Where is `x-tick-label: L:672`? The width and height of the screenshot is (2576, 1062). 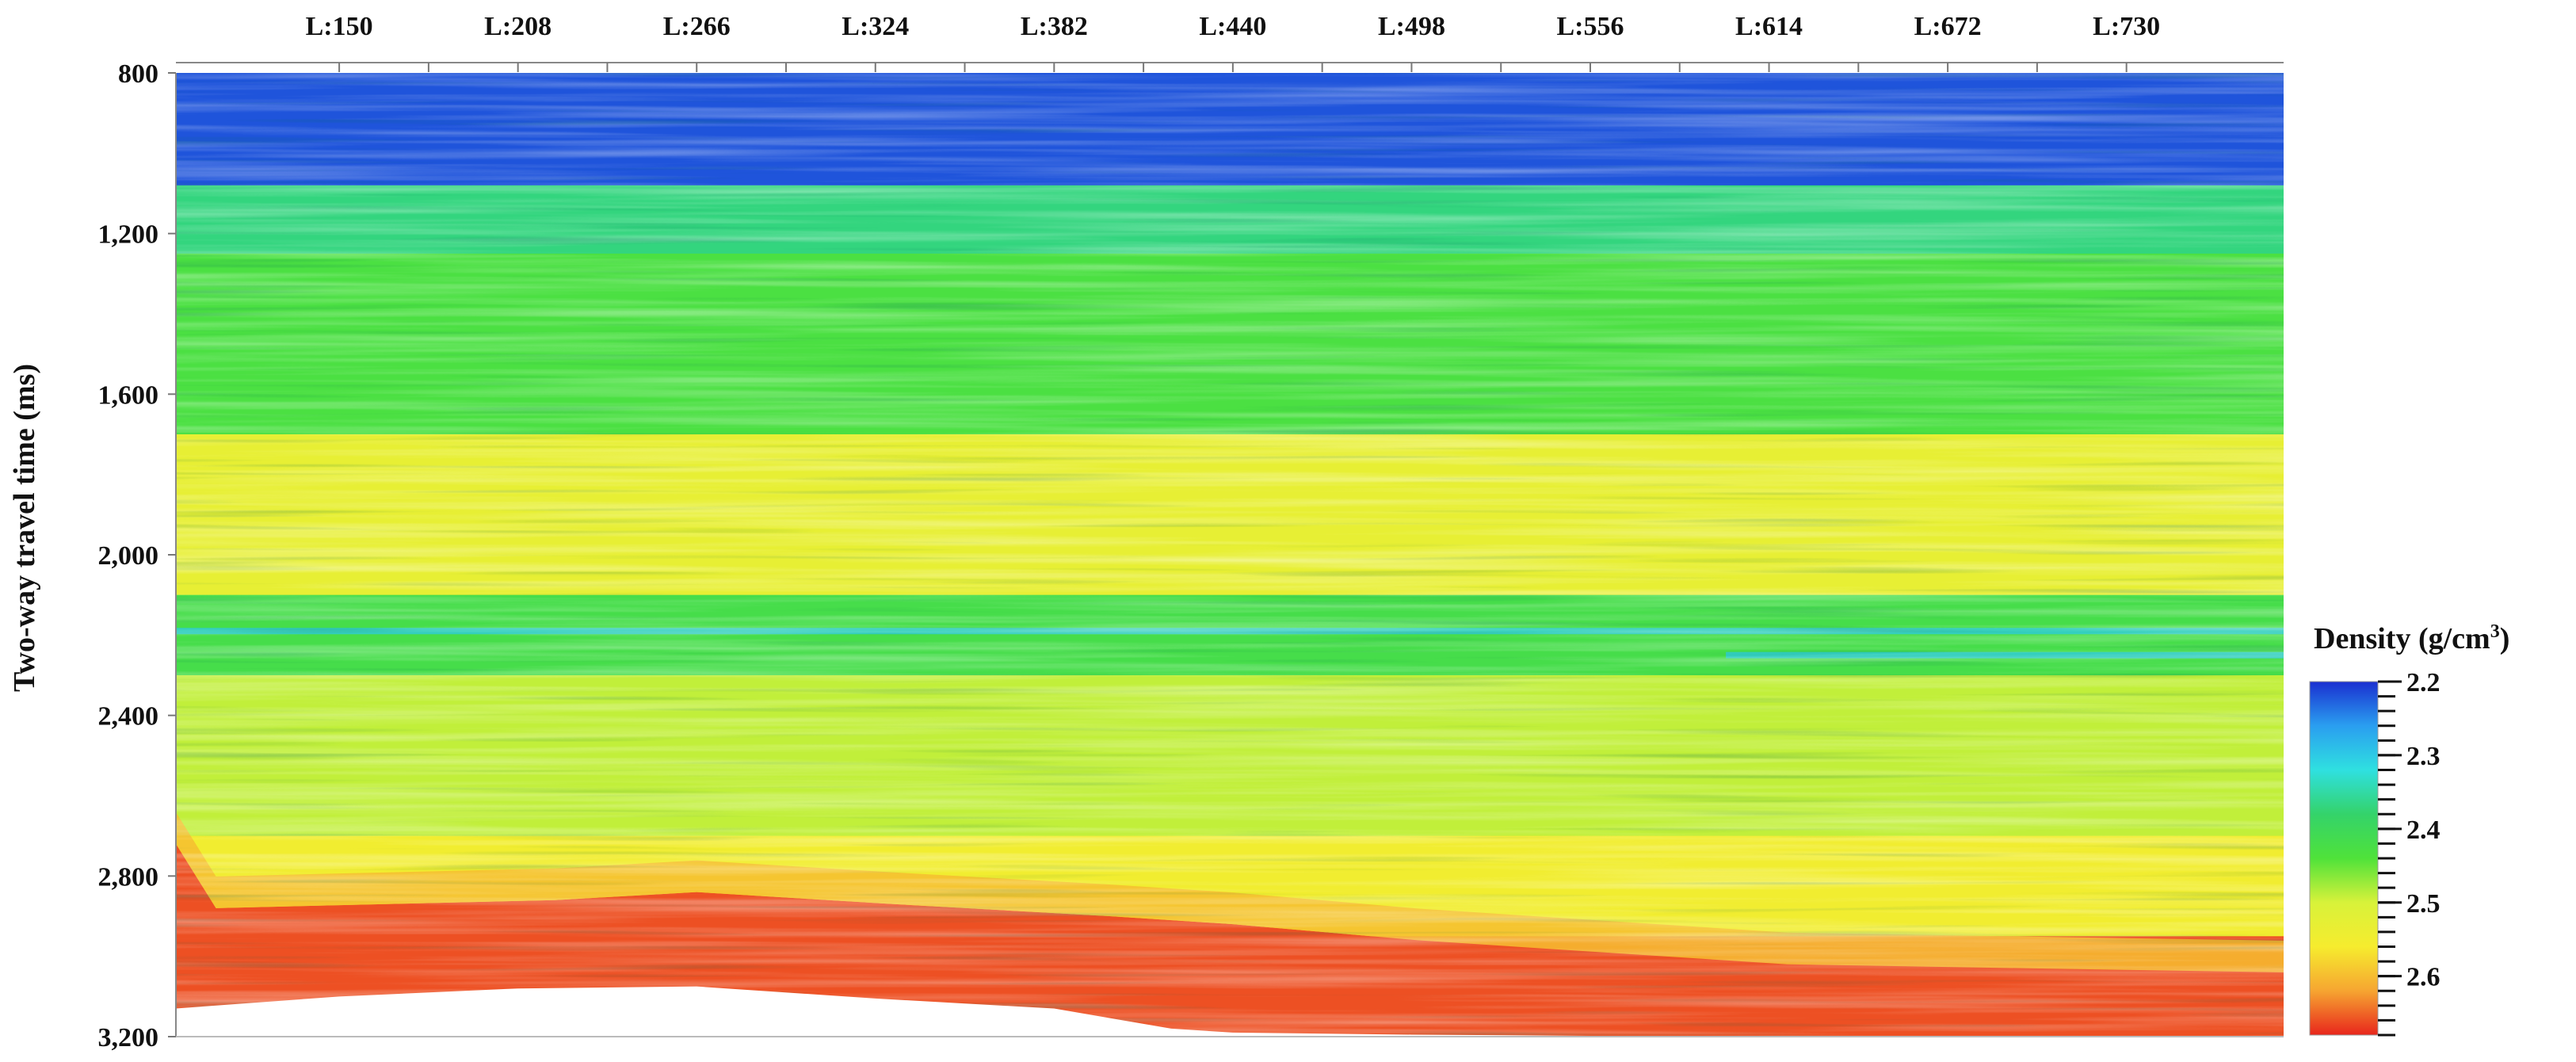 x-tick-label: L:672 is located at coordinates (1948, 27).